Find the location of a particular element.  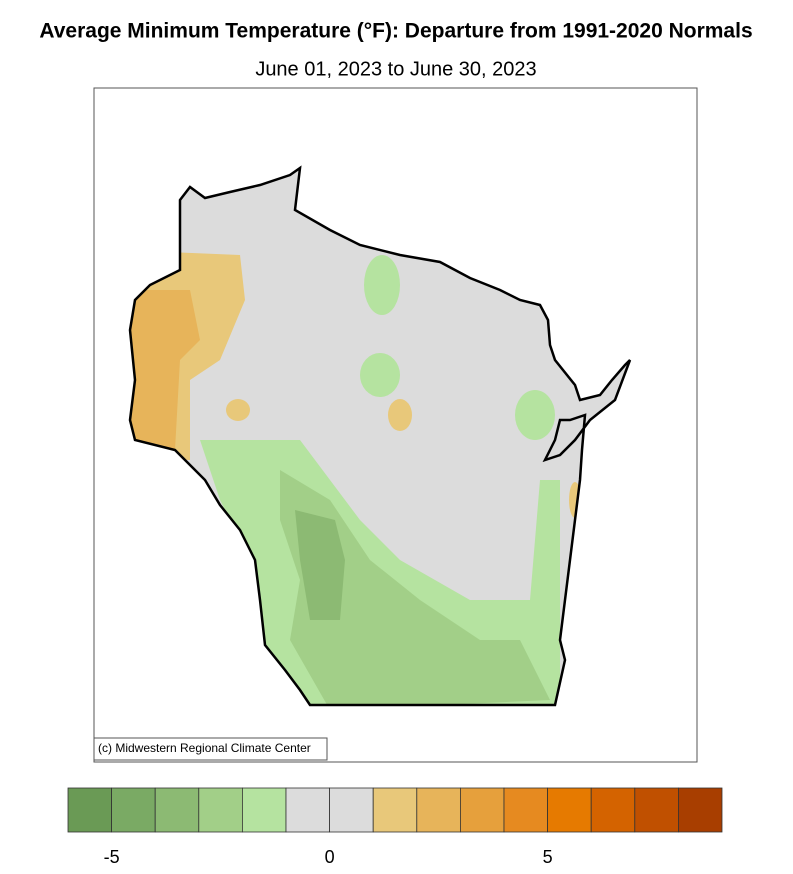

credit-box is located at coordinates (210, 749).